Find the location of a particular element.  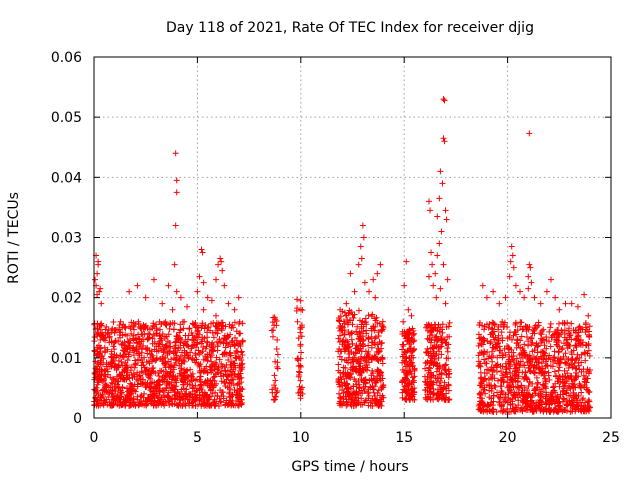

y-tick-label: 0.02 is located at coordinates (66, 299).